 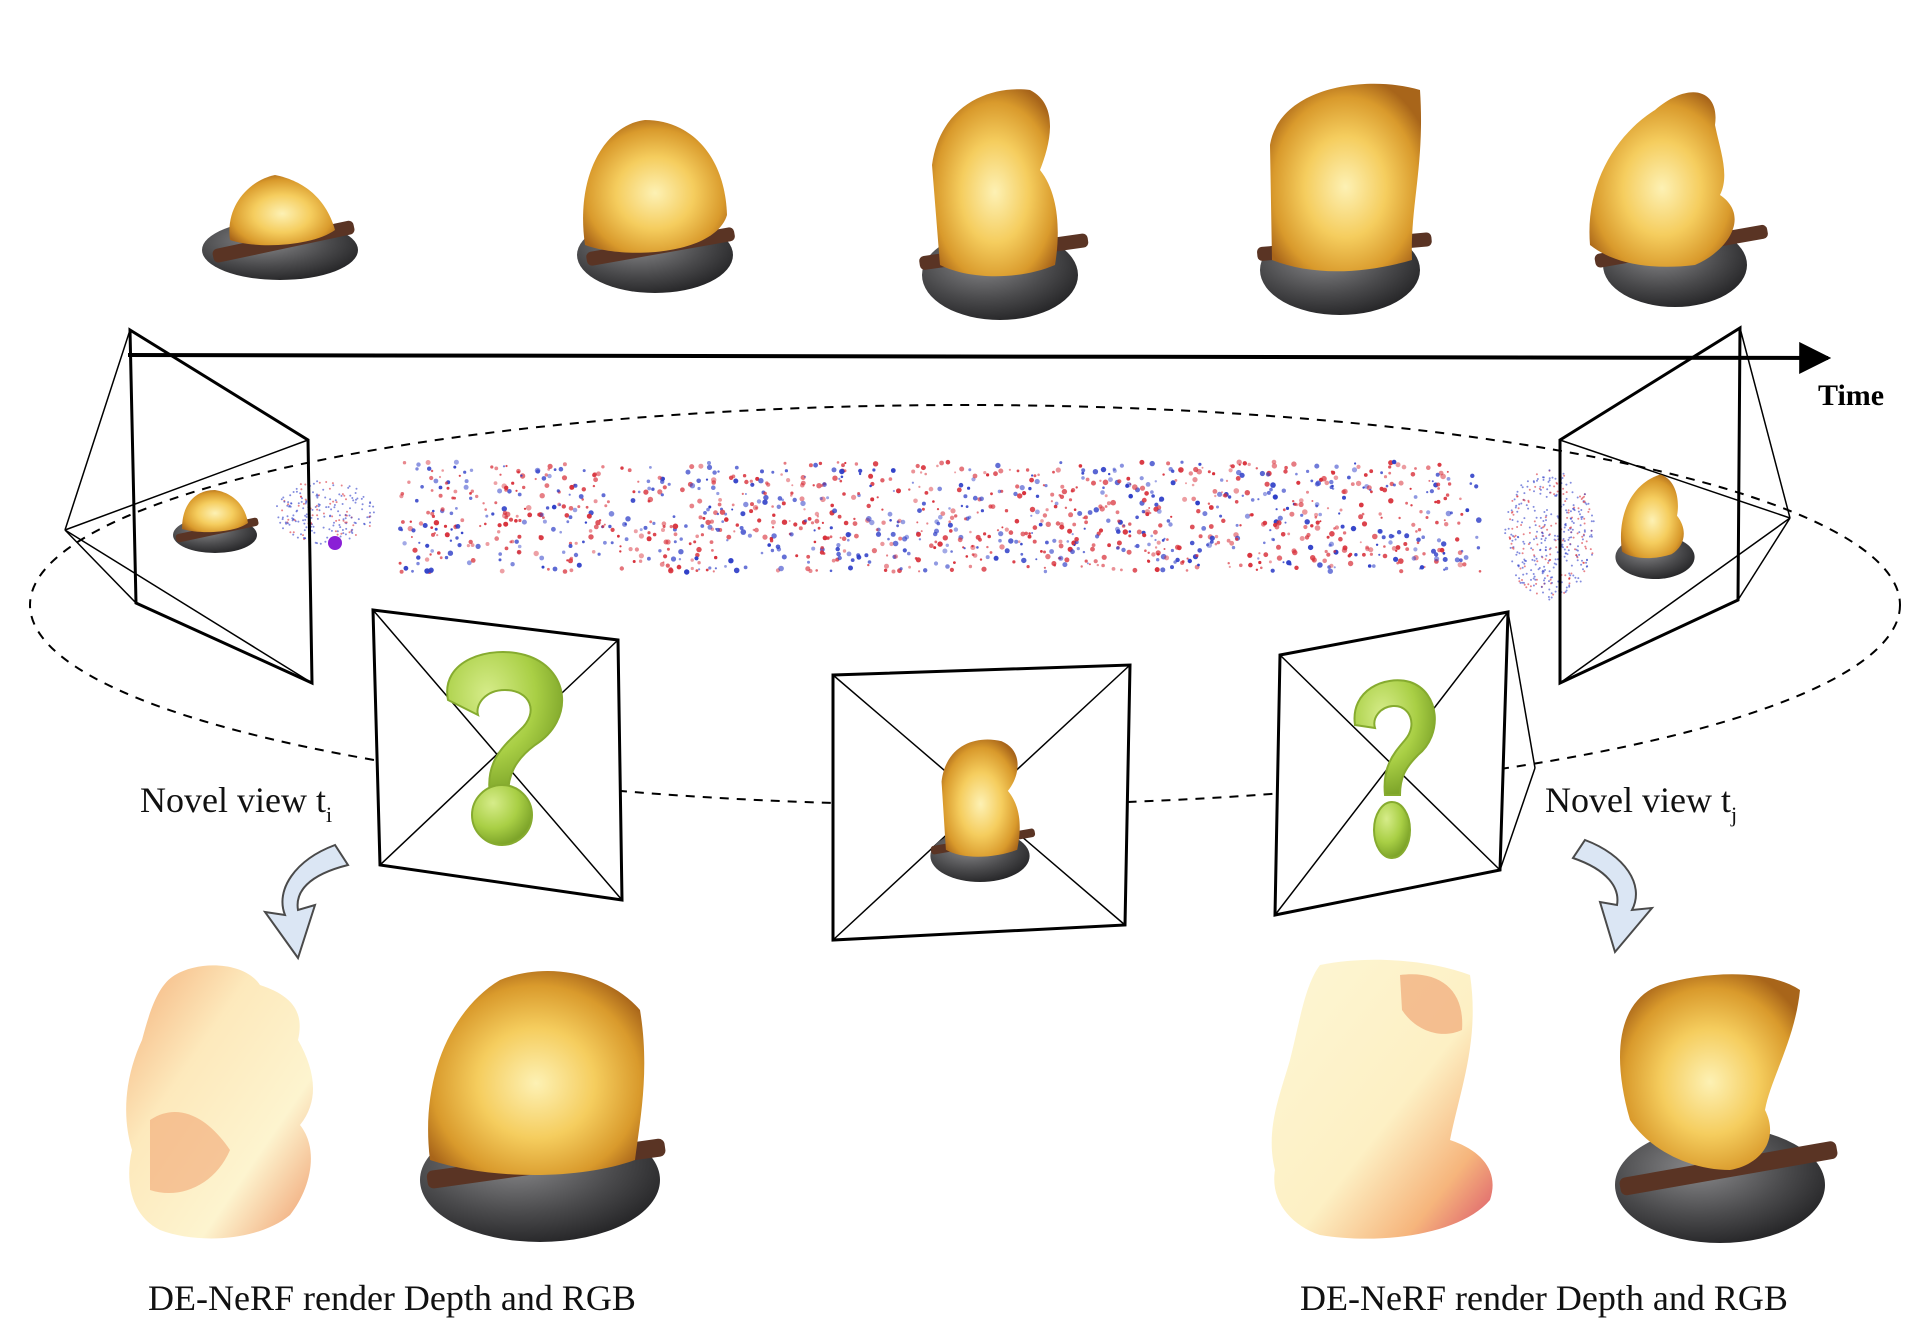 I want to click on novel-view-frustum-left, so click(x=497, y=755).